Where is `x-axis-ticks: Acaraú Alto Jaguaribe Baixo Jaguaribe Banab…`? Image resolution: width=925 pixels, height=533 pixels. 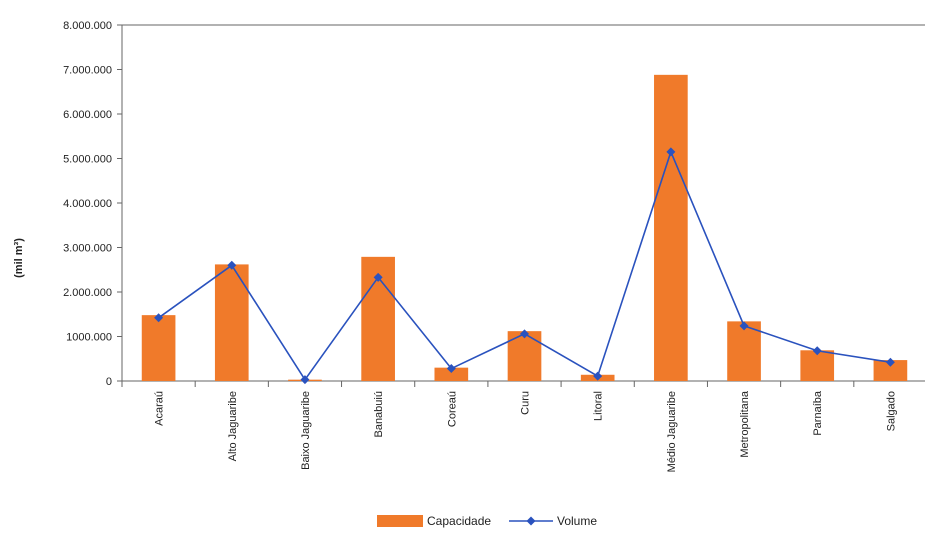 x-axis-ticks: Acaraú Alto Jaguaribe Baixo Jaguaribe Banab… is located at coordinates (509, 426).